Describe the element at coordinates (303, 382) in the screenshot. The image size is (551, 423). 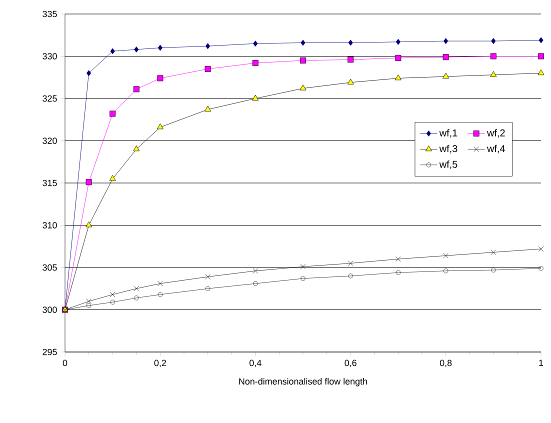
I see `x-axis-title: Non-dimensionalised flow length` at that location.